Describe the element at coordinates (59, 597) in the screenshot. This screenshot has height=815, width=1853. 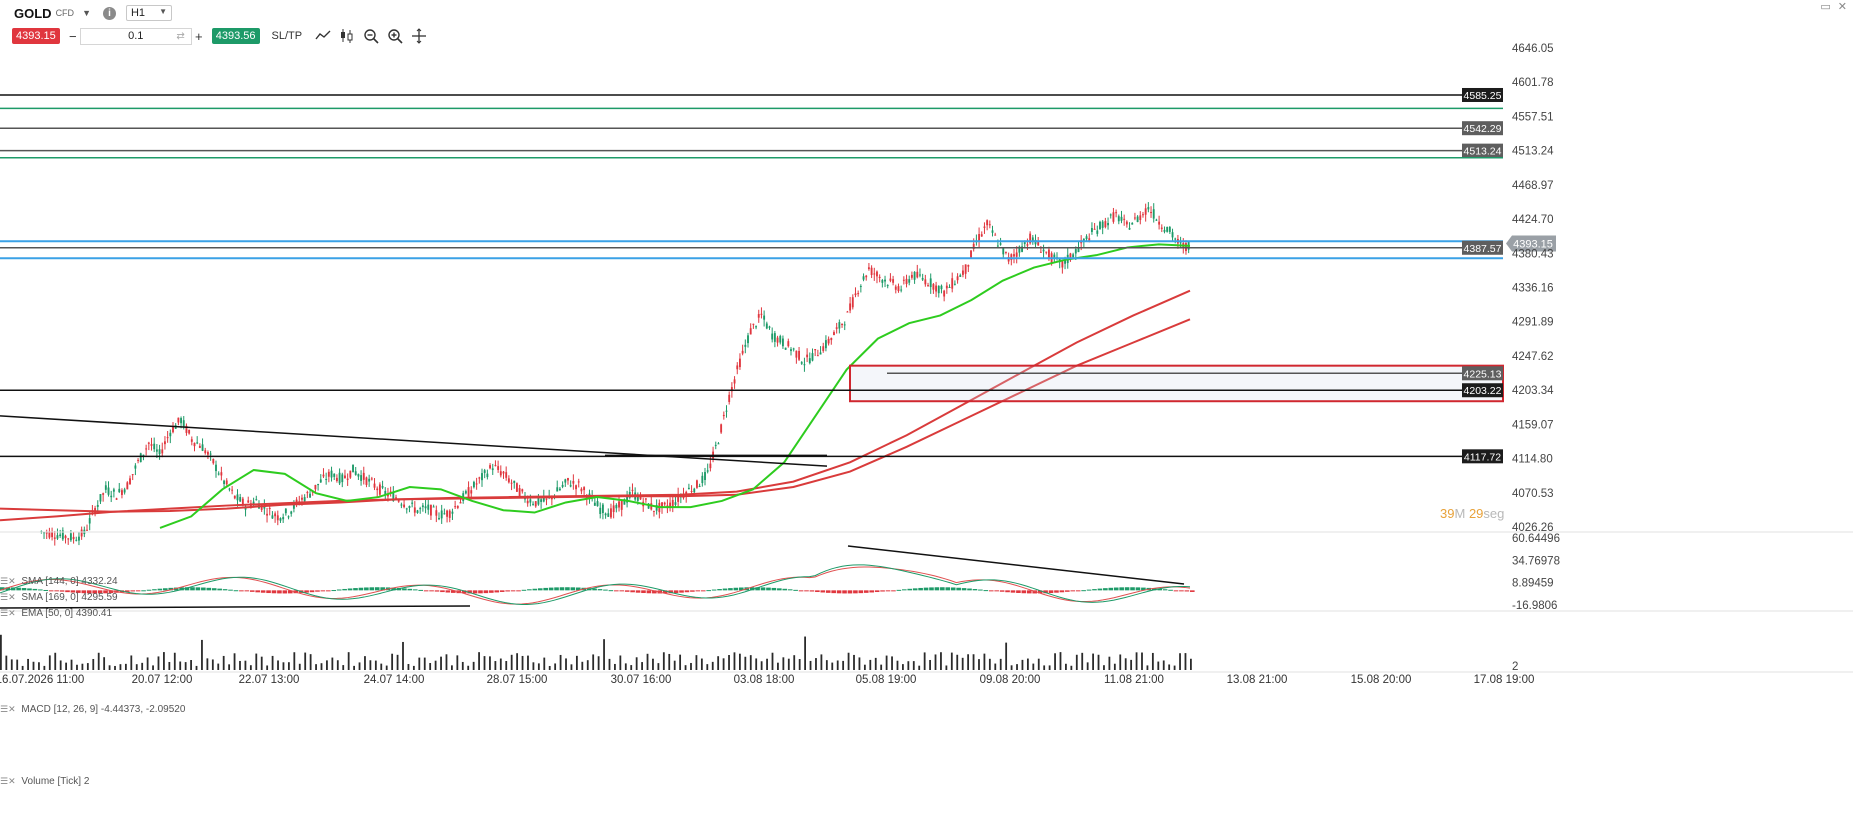
I see `legend-sma169: ☰✕ SMA [169, 0] 4295.59` at that location.